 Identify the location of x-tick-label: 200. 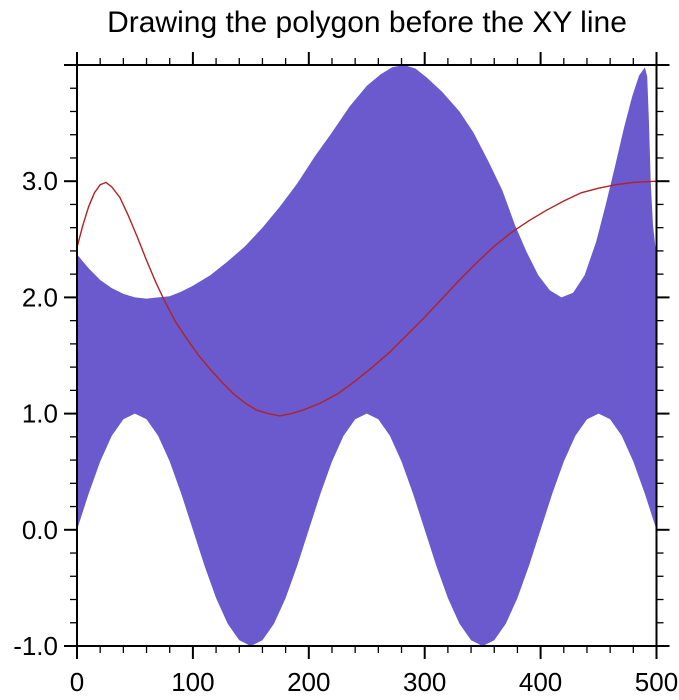
(308, 682).